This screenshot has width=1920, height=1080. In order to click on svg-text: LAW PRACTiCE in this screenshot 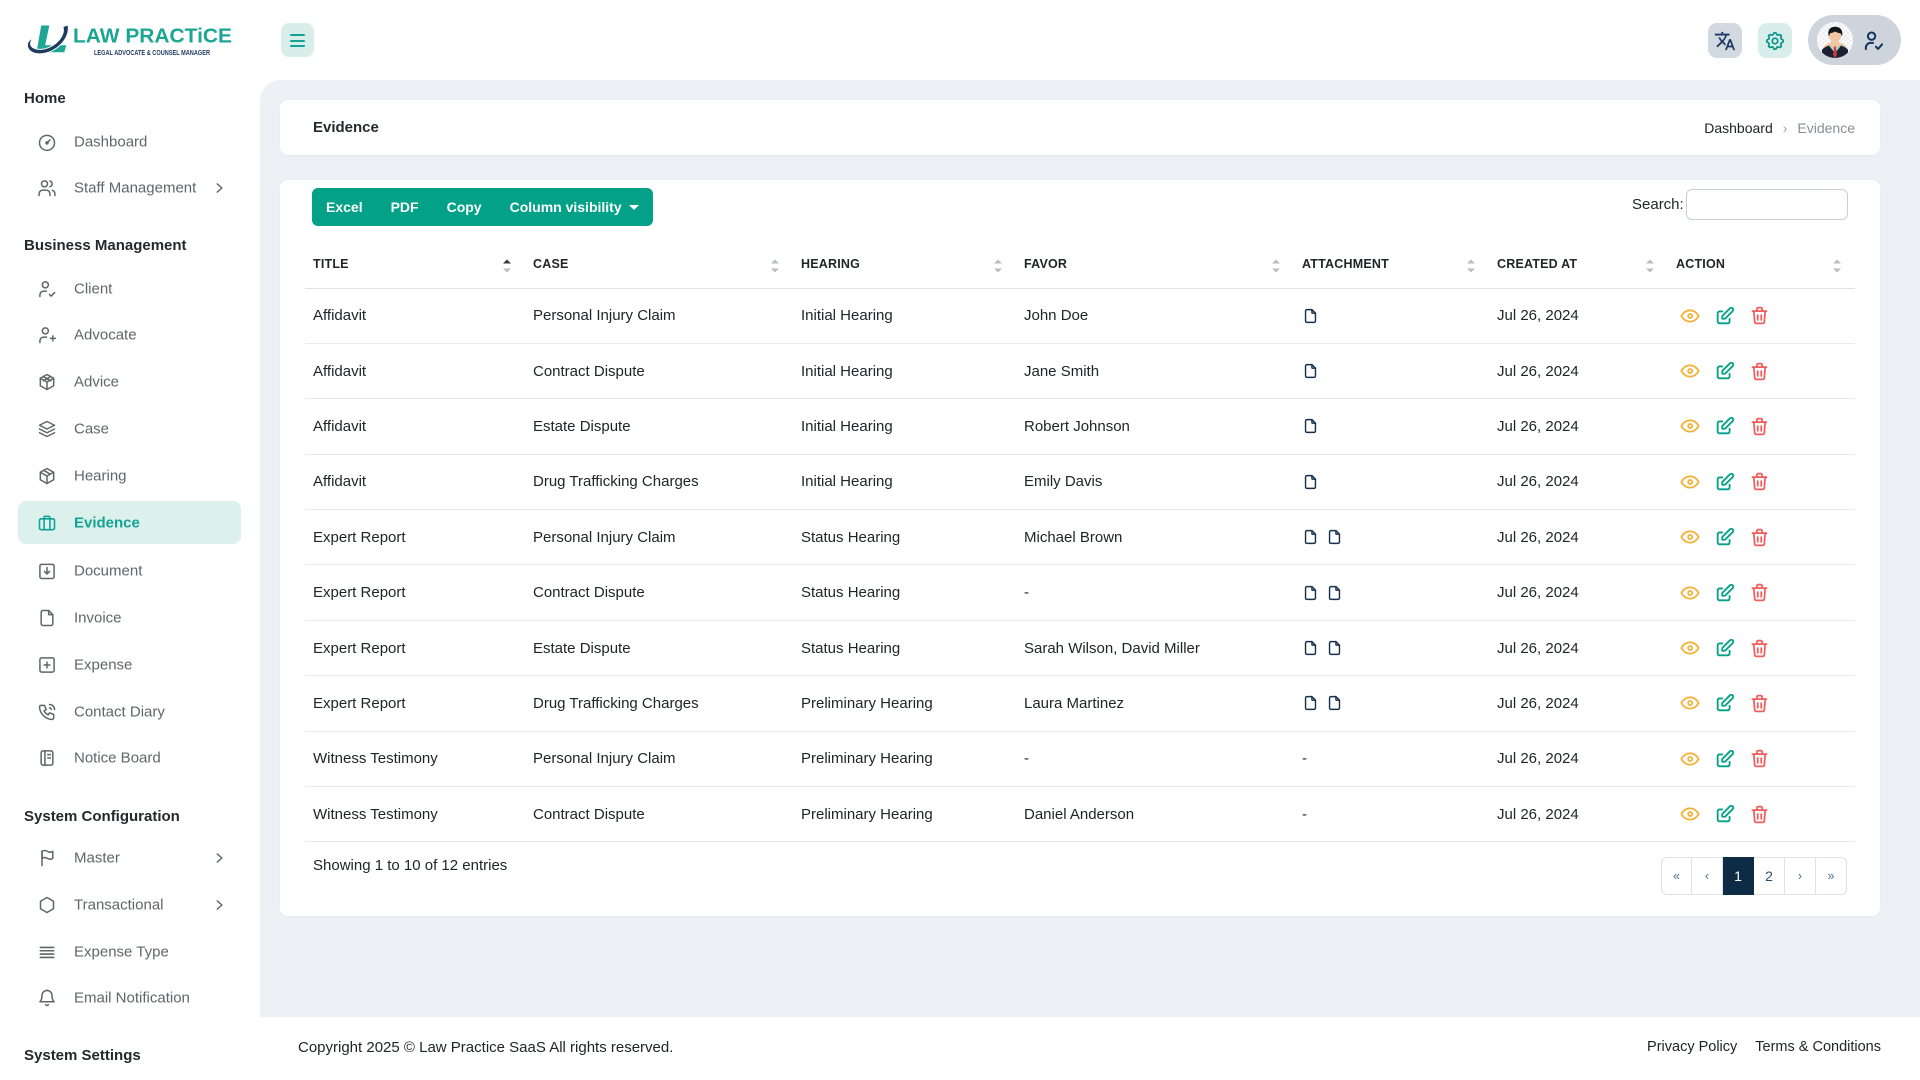, I will do `click(152, 37)`.